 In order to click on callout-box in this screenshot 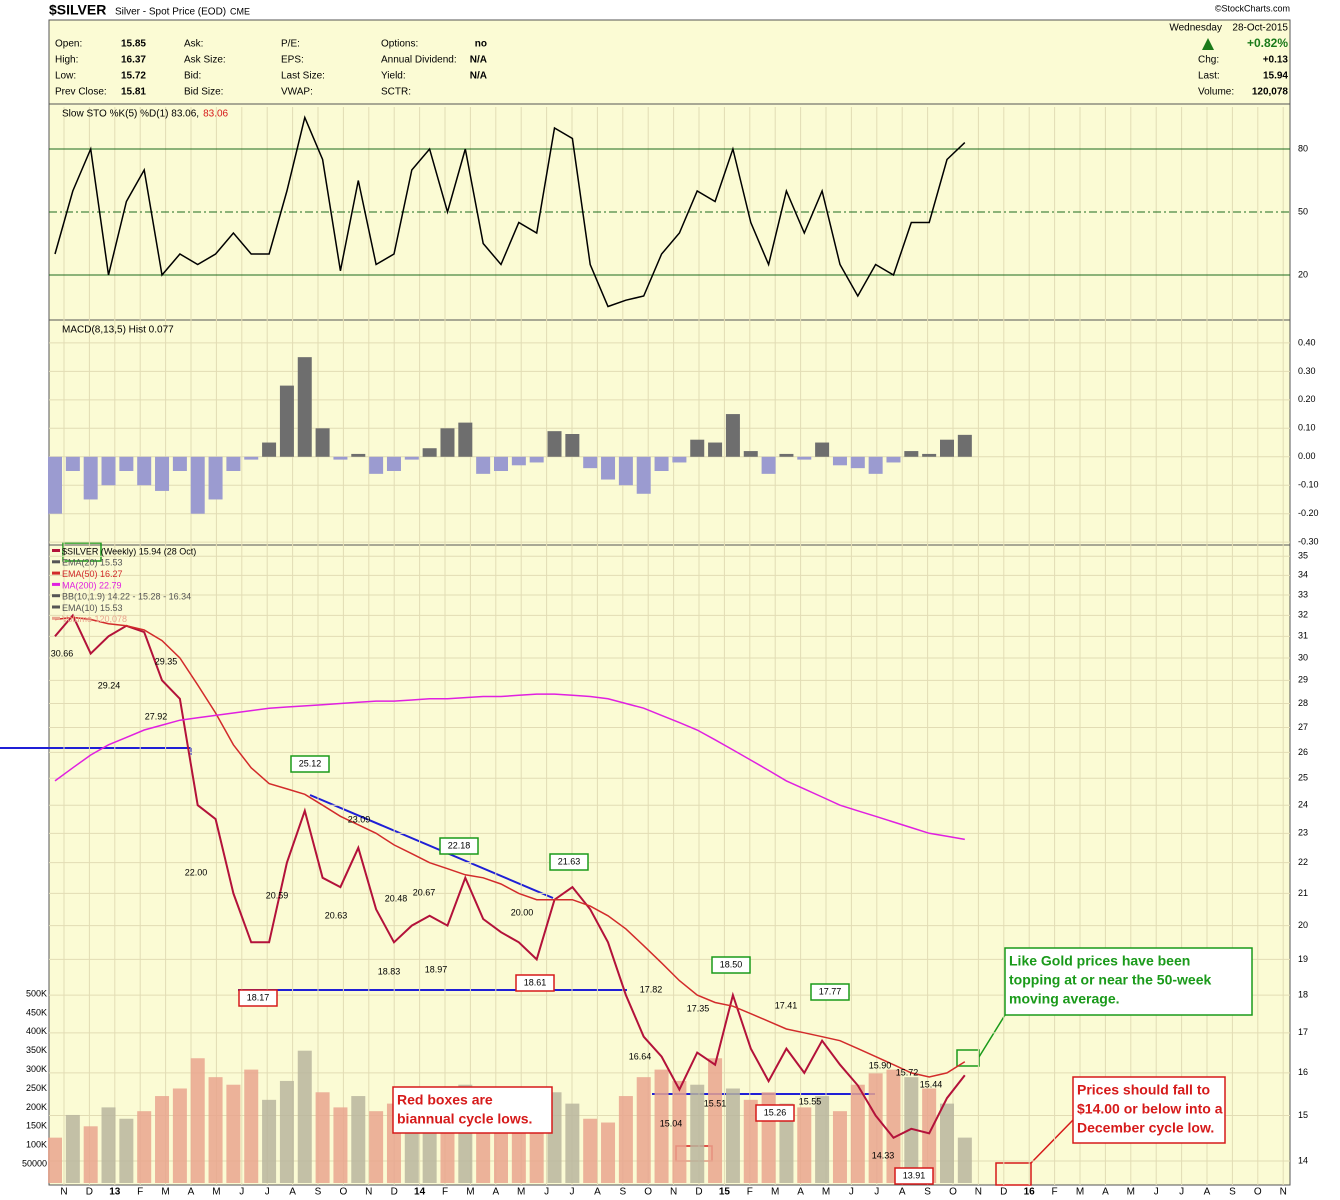, I will do `click(1128, 981)`.